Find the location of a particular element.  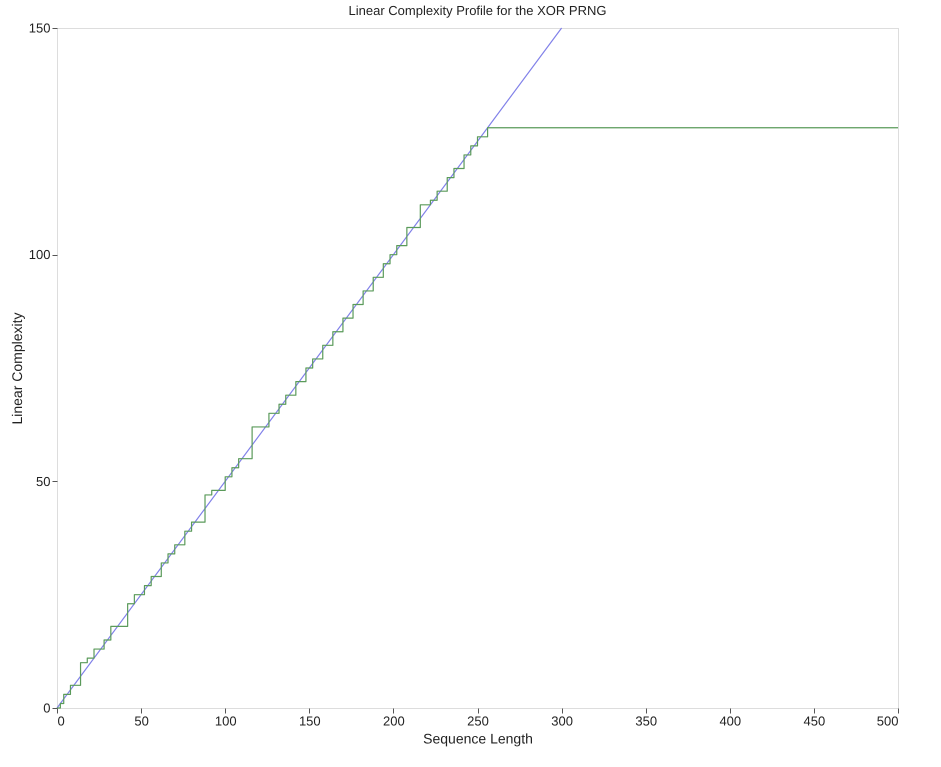

y-tick-label: 0 is located at coordinates (46, 708).